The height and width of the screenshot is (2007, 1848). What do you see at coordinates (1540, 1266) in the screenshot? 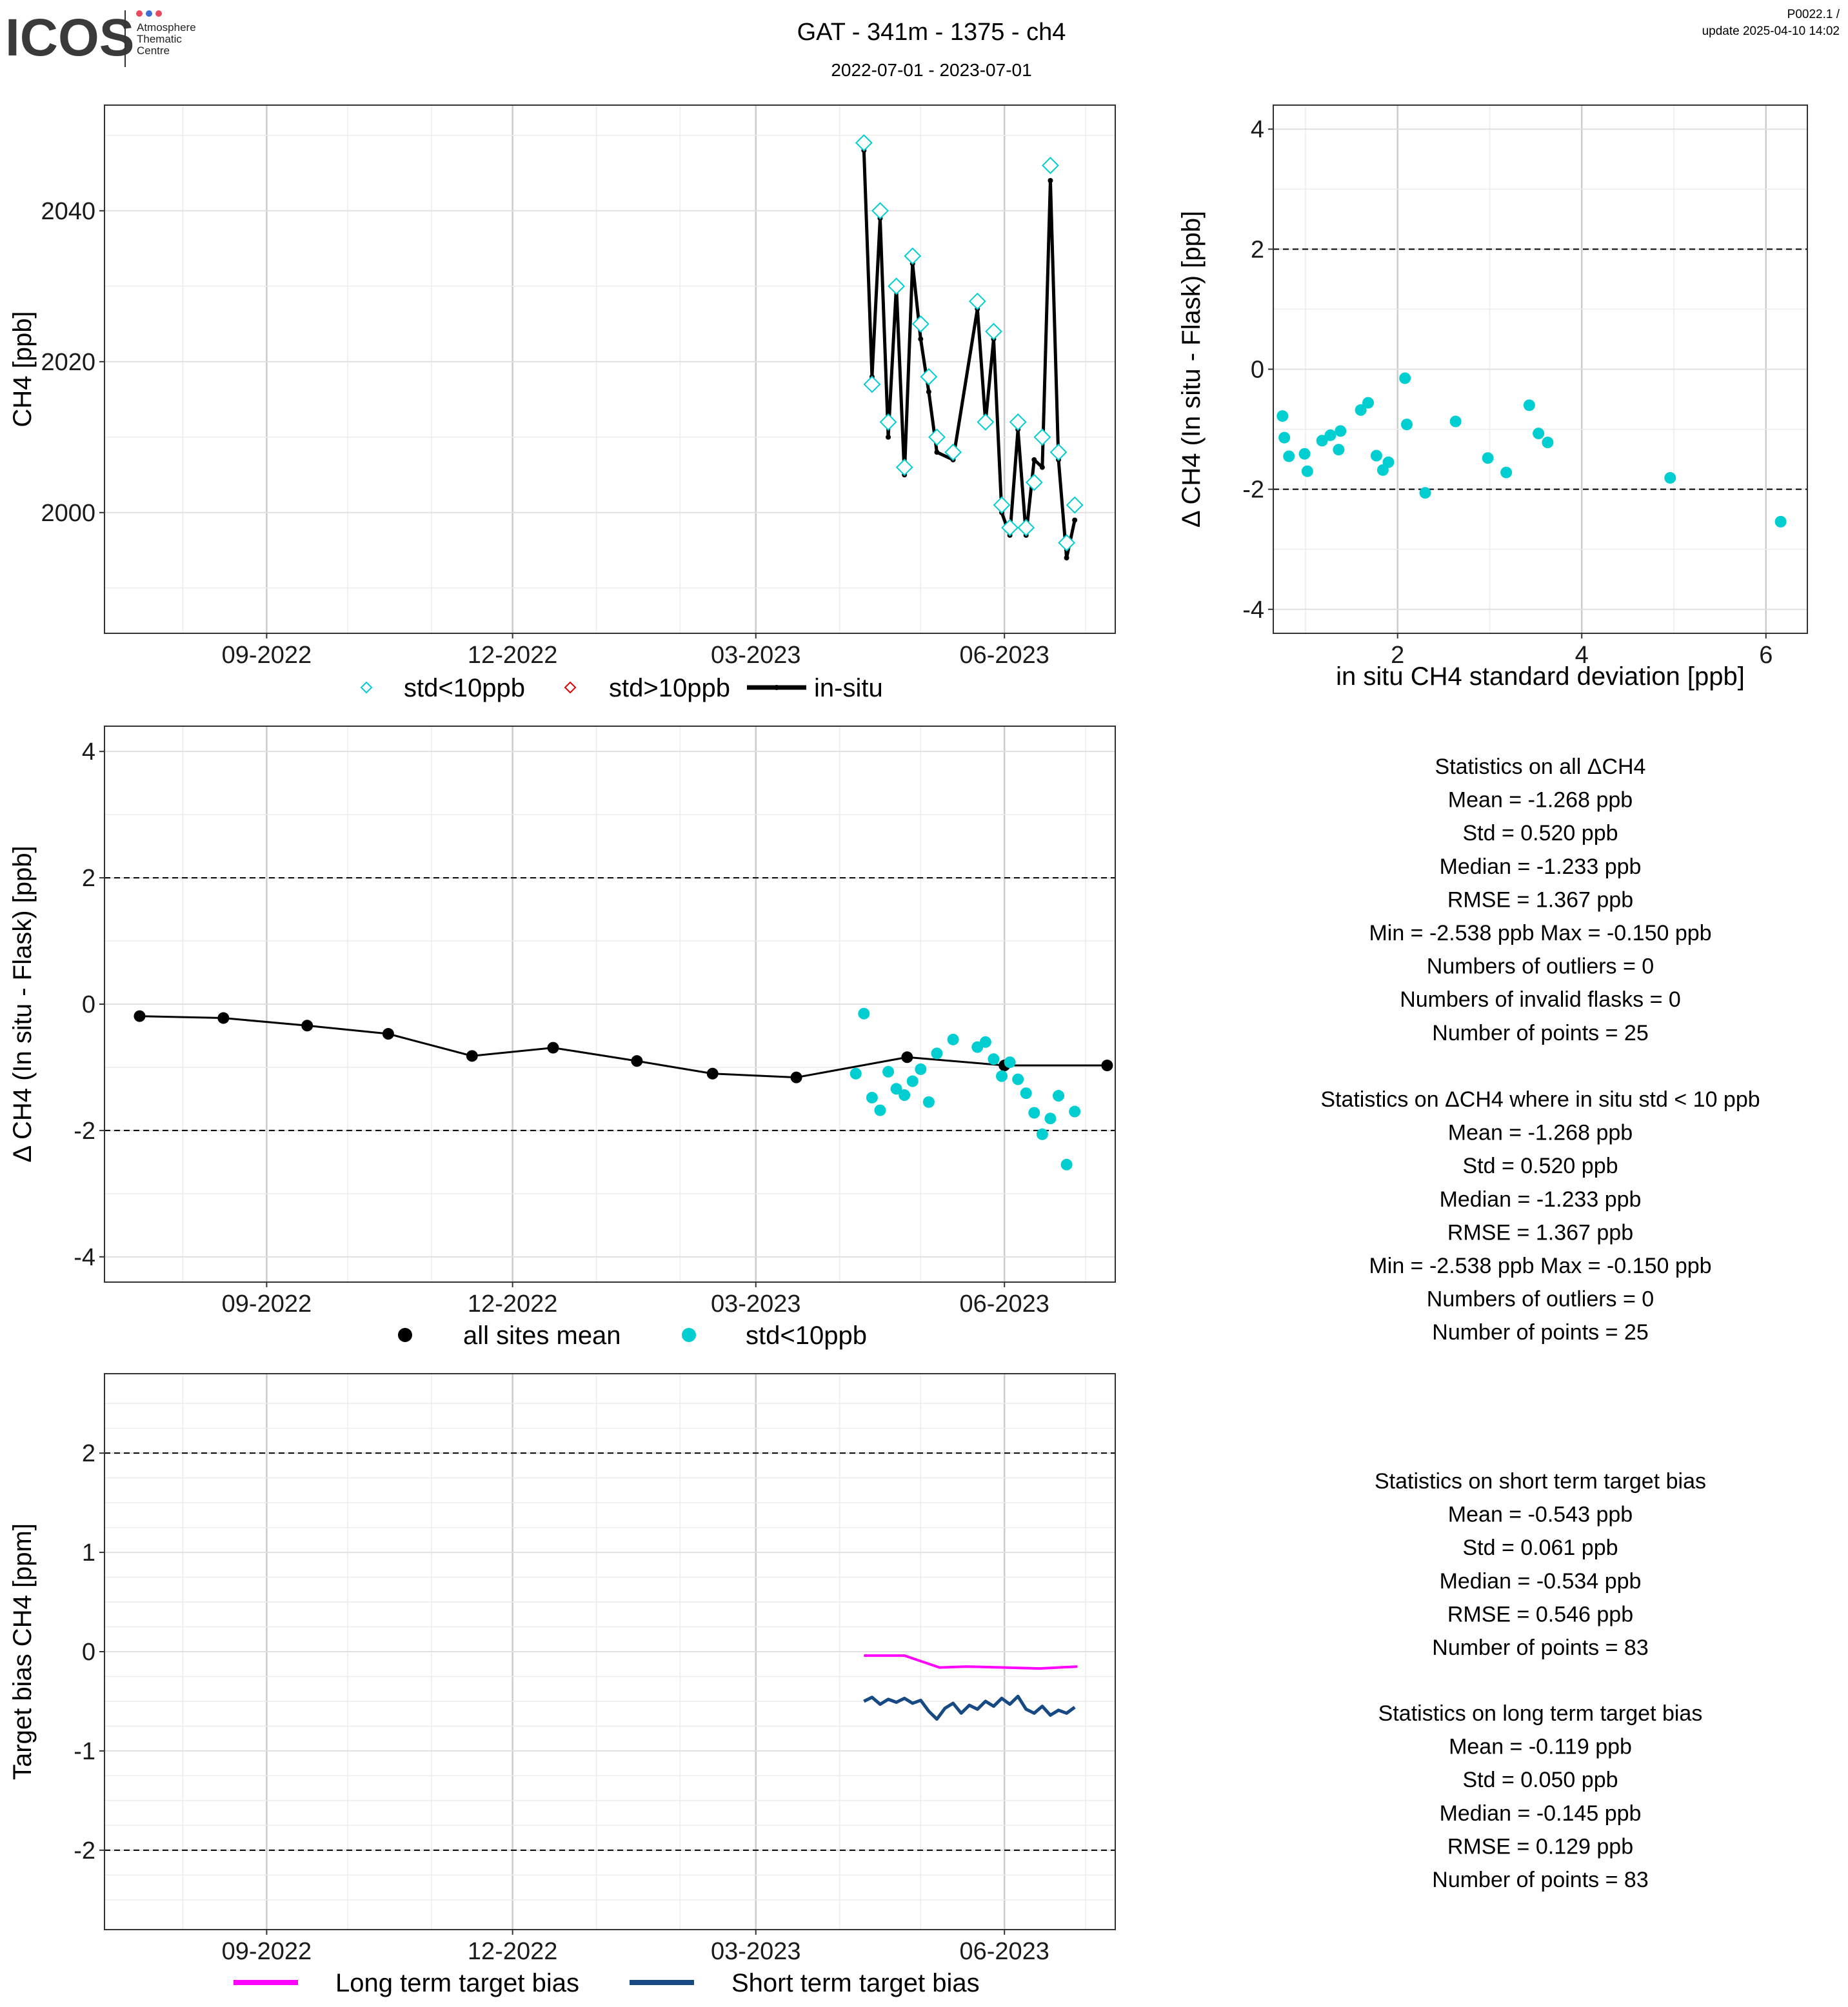
I see `stats-line: Min = -2.538 ppb Max = -0.150 ppb` at bounding box center [1540, 1266].